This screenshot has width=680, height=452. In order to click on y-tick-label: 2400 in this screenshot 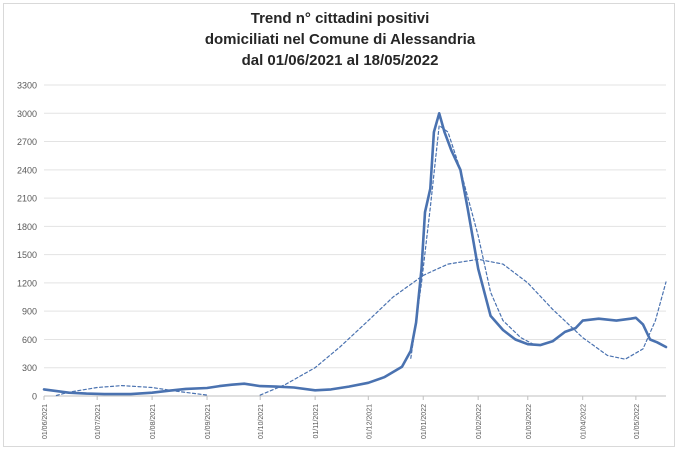, I will do `click(27, 170)`.